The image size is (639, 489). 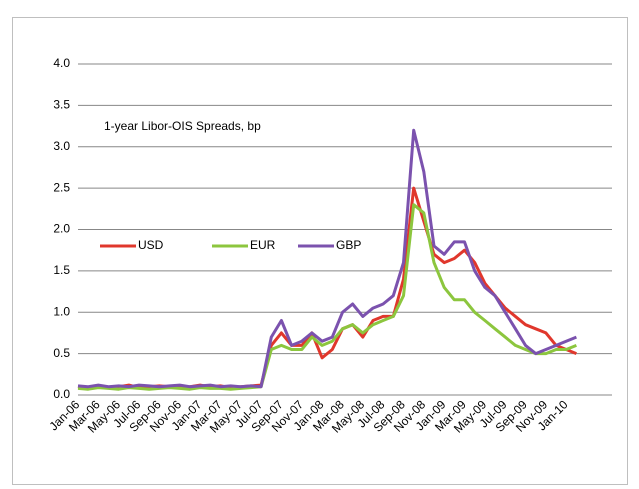 What do you see at coordinates (61, 105) in the screenshot?
I see `y-tick-label: 3.5` at bounding box center [61, 105].